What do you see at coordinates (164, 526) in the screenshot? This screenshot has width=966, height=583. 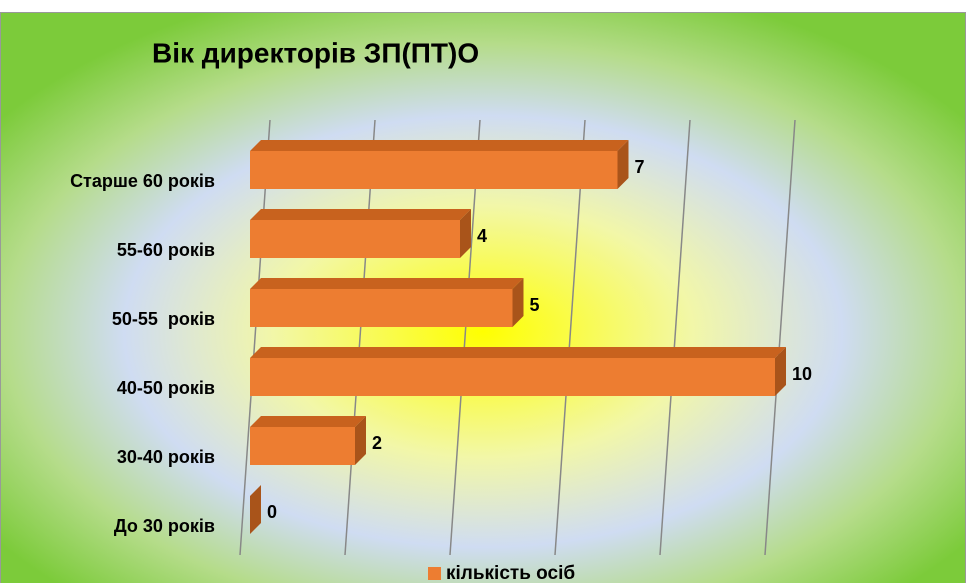 I see `y-tick-label: До 30 років` at bounding box center [164, 526].